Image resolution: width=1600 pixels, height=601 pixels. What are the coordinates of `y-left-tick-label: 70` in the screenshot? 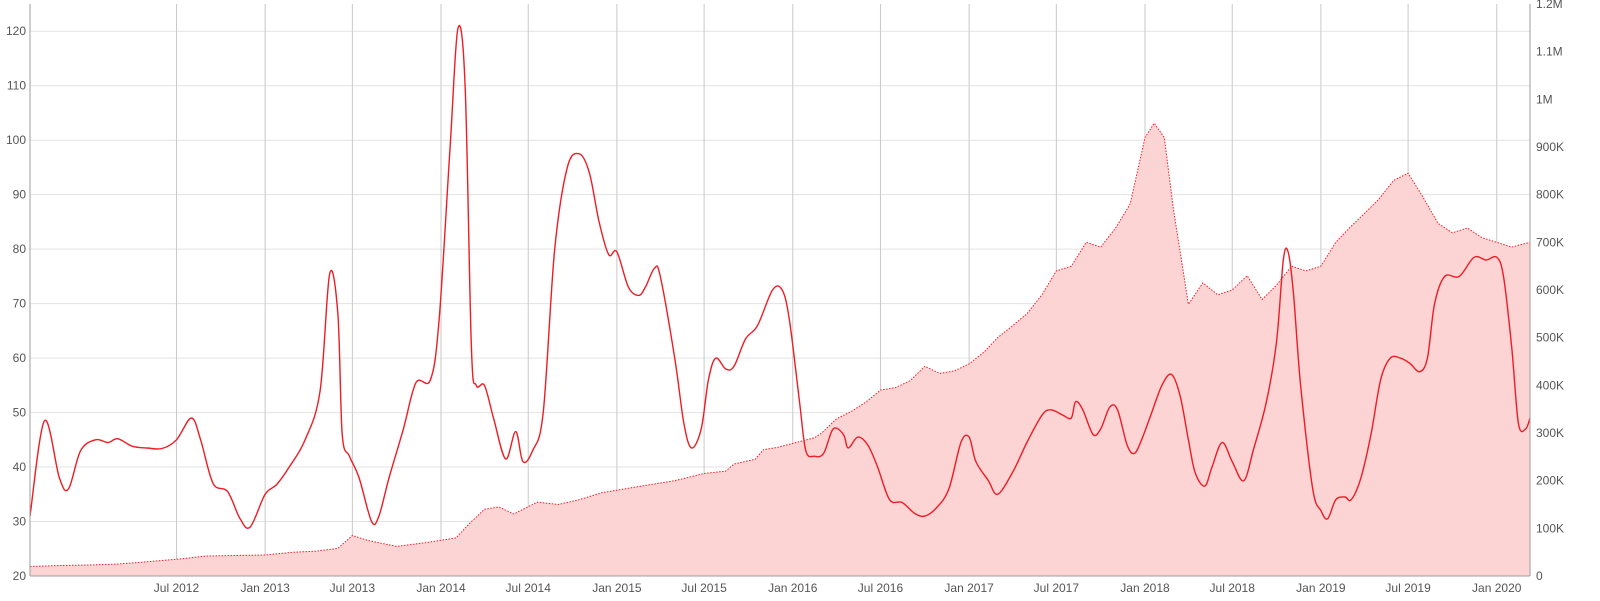 It's located at (20, 304).